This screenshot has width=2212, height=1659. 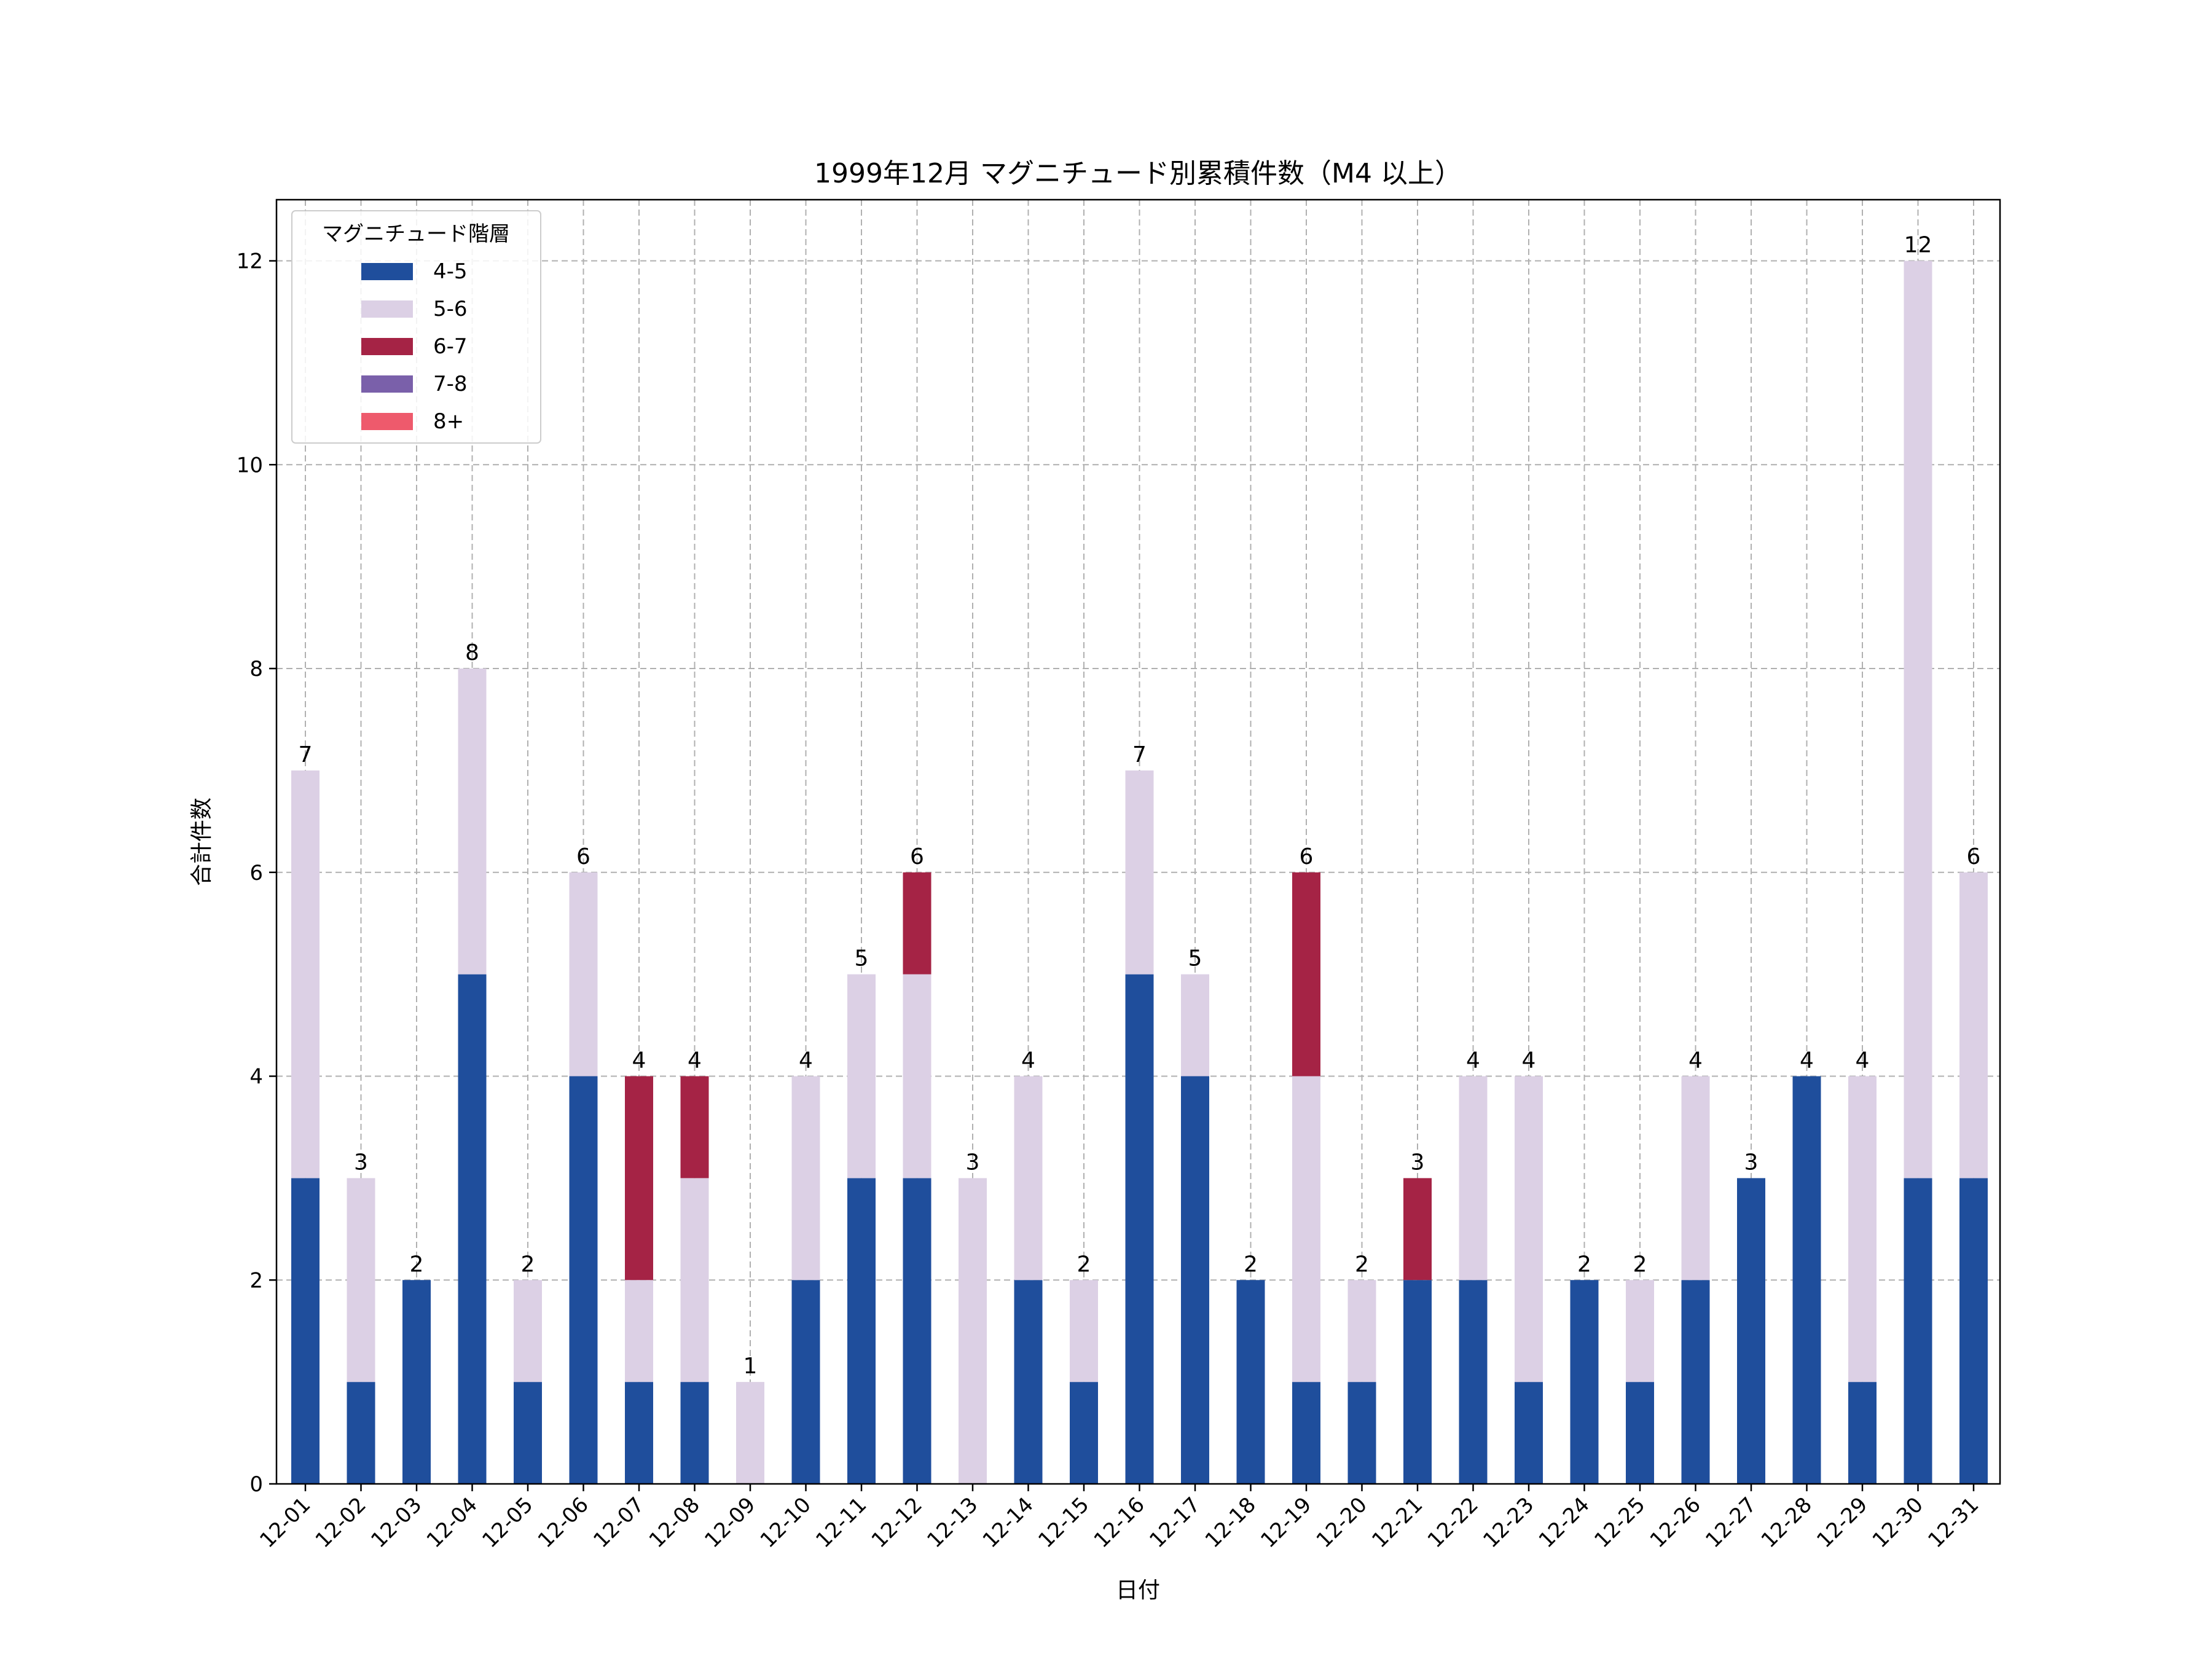 I want to click on x-tick-label-12-30: 12-30, so click(x=1898, y=1522).